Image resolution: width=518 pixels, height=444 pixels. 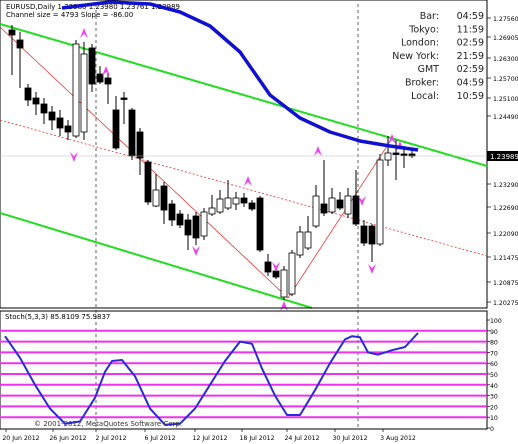 What do you see at coordinates (494, 386) in the screenshot?
I see `stoch-tick-label: 40` at bounding box center [494, 386].